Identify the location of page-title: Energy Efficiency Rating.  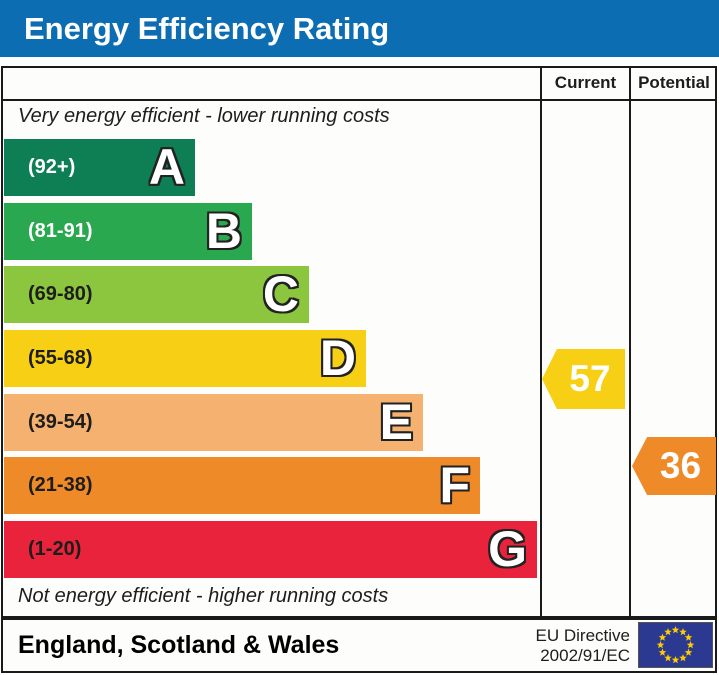
(207, 28).